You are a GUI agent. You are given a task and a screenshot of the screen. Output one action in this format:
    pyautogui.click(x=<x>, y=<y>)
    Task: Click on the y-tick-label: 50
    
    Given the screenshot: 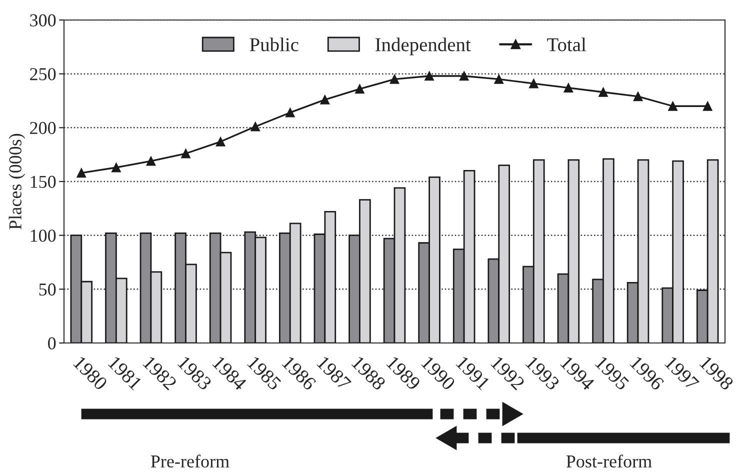 What is the action you would take?
    pyautogui.click(x=47, y=289)
    